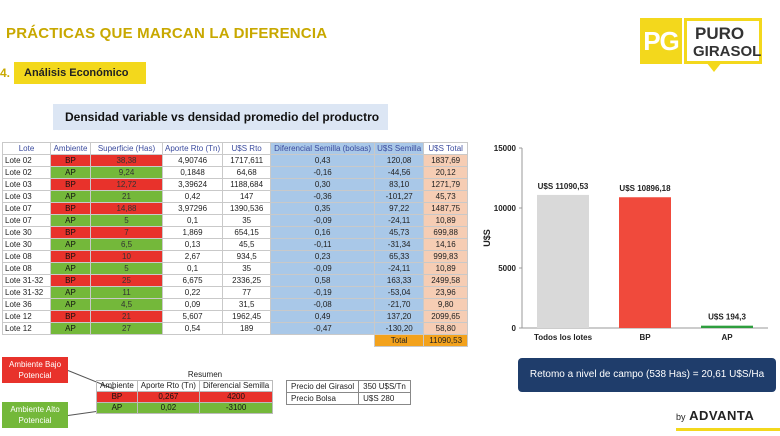  Describe the element at coordinates (192, 160) in the screenshot. I see `cell-aporte: 4,90746` at that location.